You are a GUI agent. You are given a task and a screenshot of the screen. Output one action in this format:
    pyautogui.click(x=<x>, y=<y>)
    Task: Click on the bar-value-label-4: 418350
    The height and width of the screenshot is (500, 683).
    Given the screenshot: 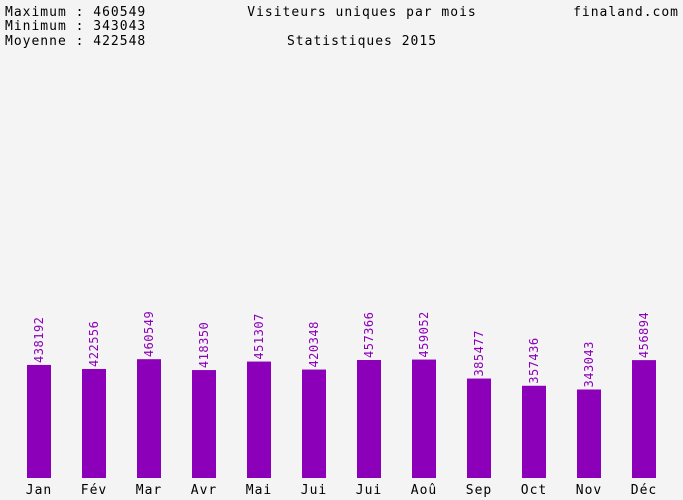 What is the action you would take?
    pyautogui.click(x=204, y=345)
    